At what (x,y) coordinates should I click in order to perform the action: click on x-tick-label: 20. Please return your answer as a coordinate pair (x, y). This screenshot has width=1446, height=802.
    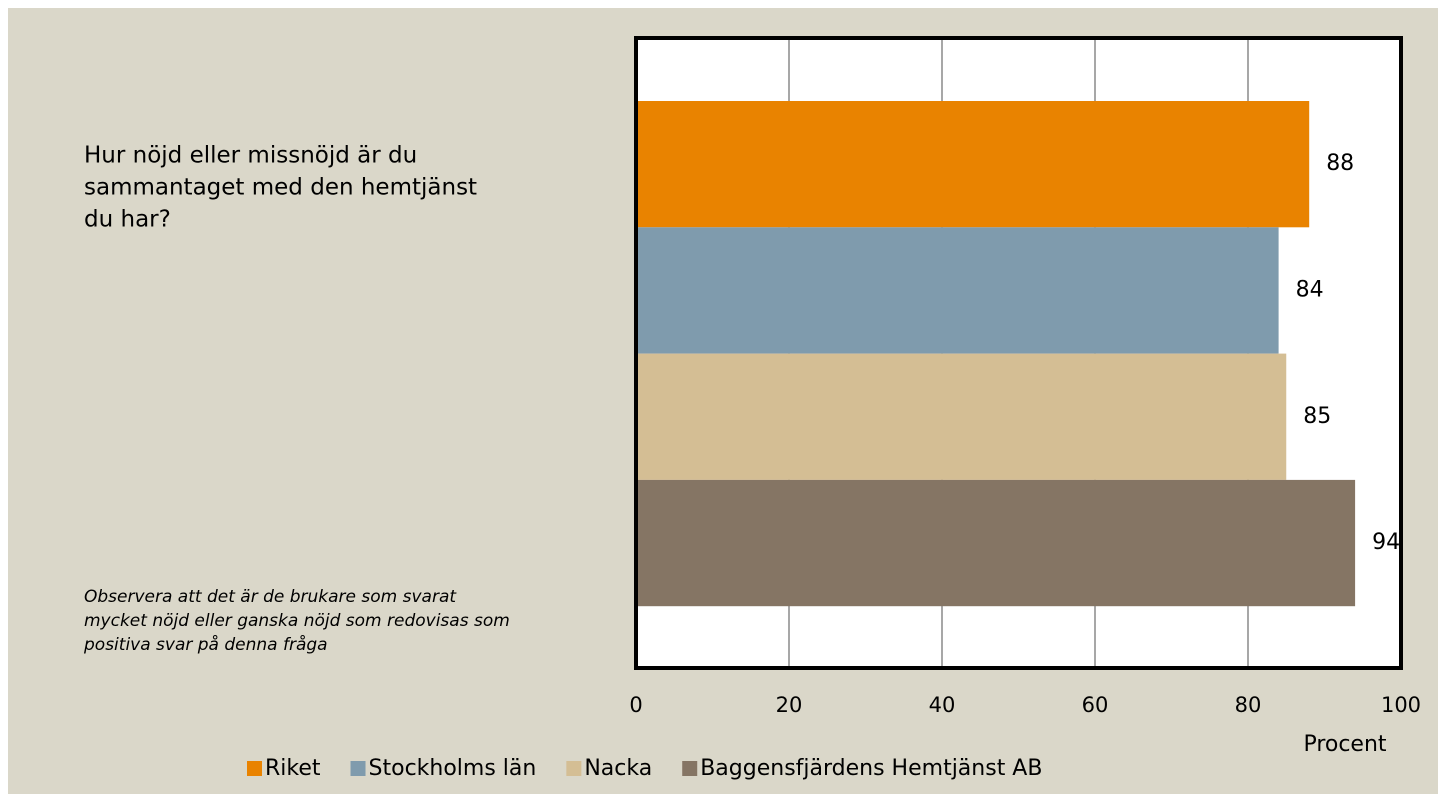
    Looking at the image, I should click on (789, 705).